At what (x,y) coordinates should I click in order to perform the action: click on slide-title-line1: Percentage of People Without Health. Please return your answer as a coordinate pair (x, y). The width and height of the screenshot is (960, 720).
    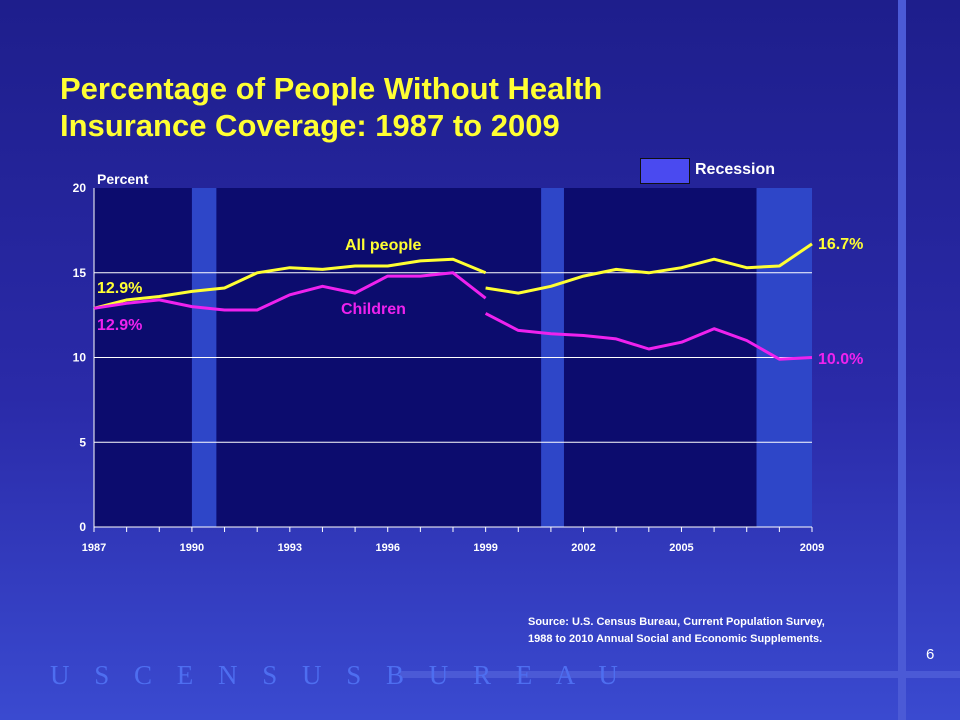
    Looking at the image, I should click on (331, 88).